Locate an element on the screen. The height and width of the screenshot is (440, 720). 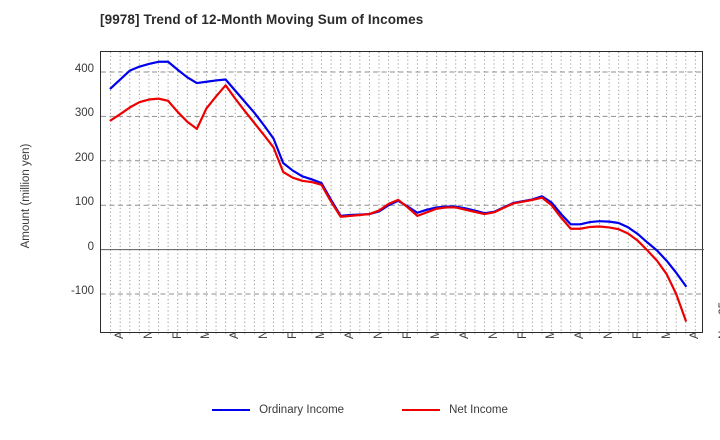
y-axis-tick-label: 200 is located at coordinates (84, 157).